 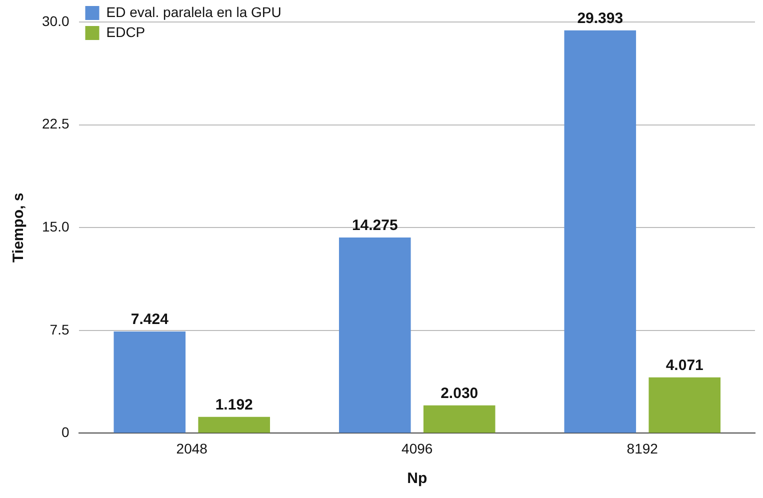 What do you see at coordinates (417, 479) in the screenshot?
I see `x-axis-title: Np` at bounding box center [417, 479].